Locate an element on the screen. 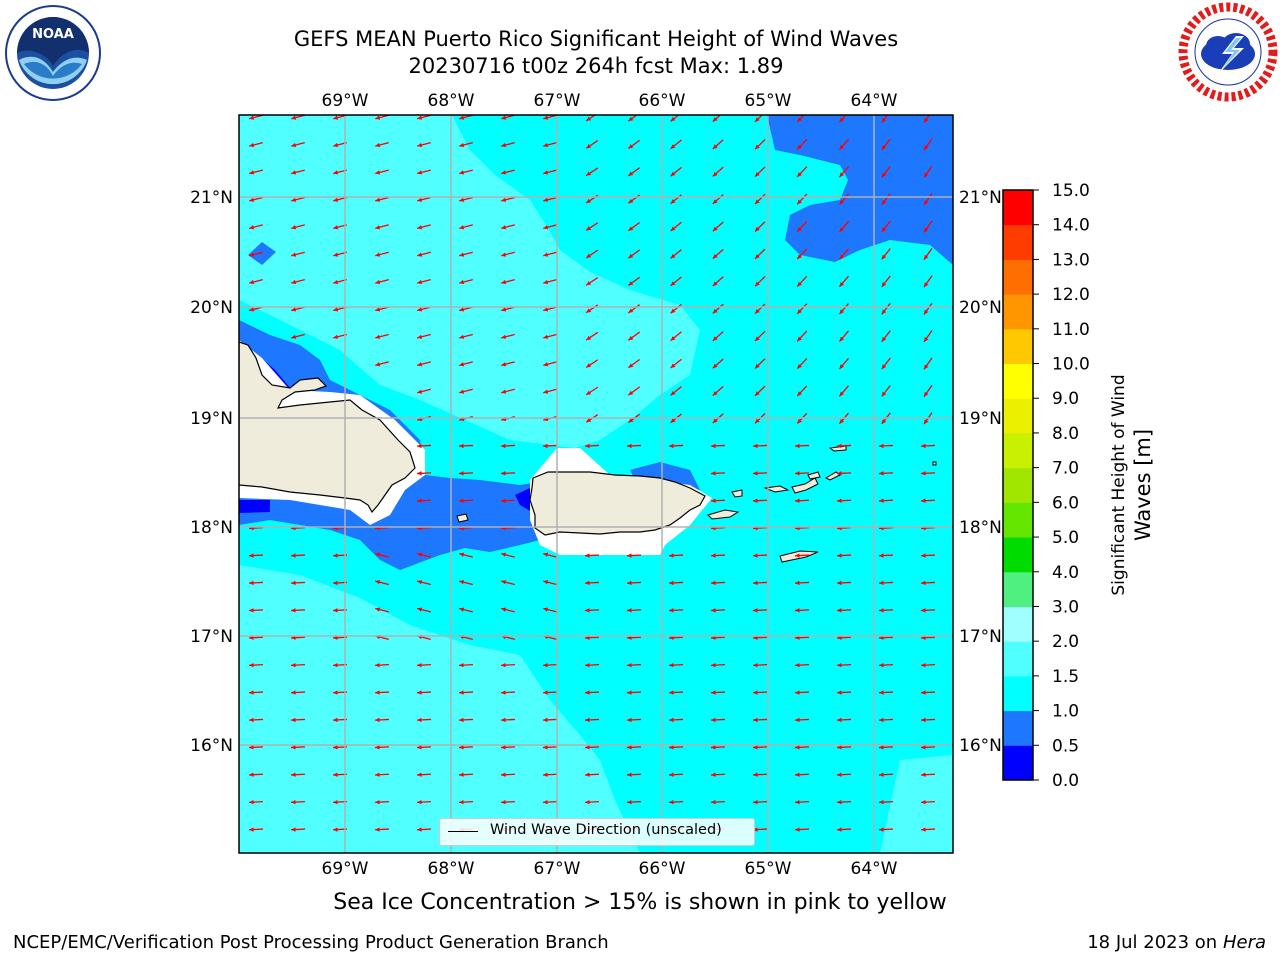 Image resolution: width=1280 pixels, height=960 pixels. colorbar-tick-label: 9.0 is located at coordinates (1065, 399).